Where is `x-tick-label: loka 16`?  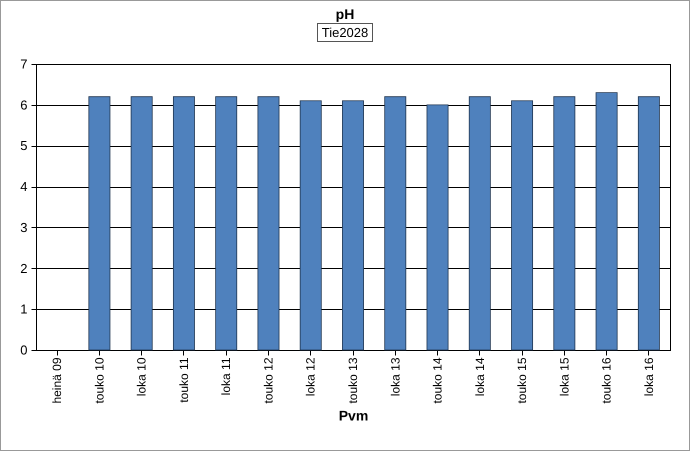 x-tick-label: loka 16 is located at coordinates (649, 376).